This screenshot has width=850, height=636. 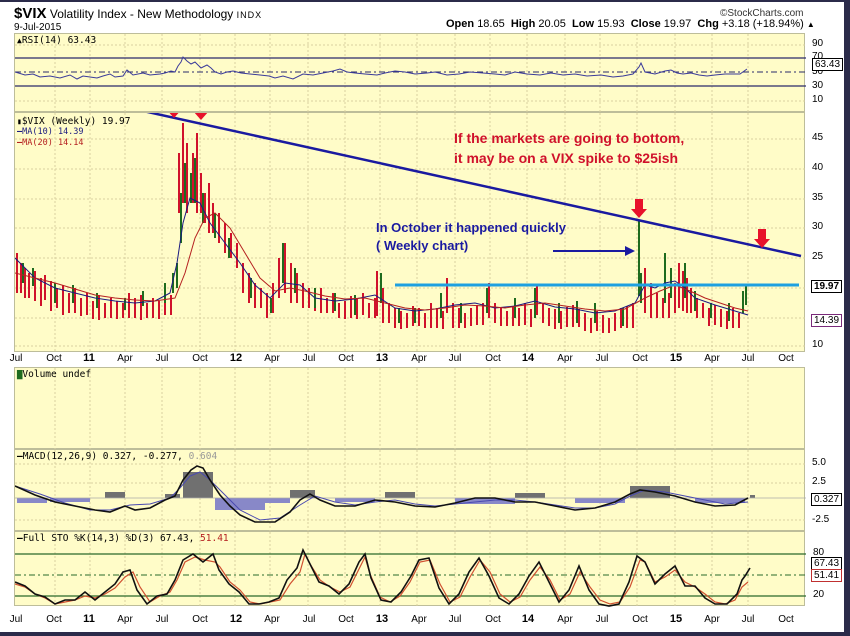 What do you see at coordinates (38, 27) in the screenshot?
I see `chart-date: 9-Jul-2015` at bounding box center [38, 27].